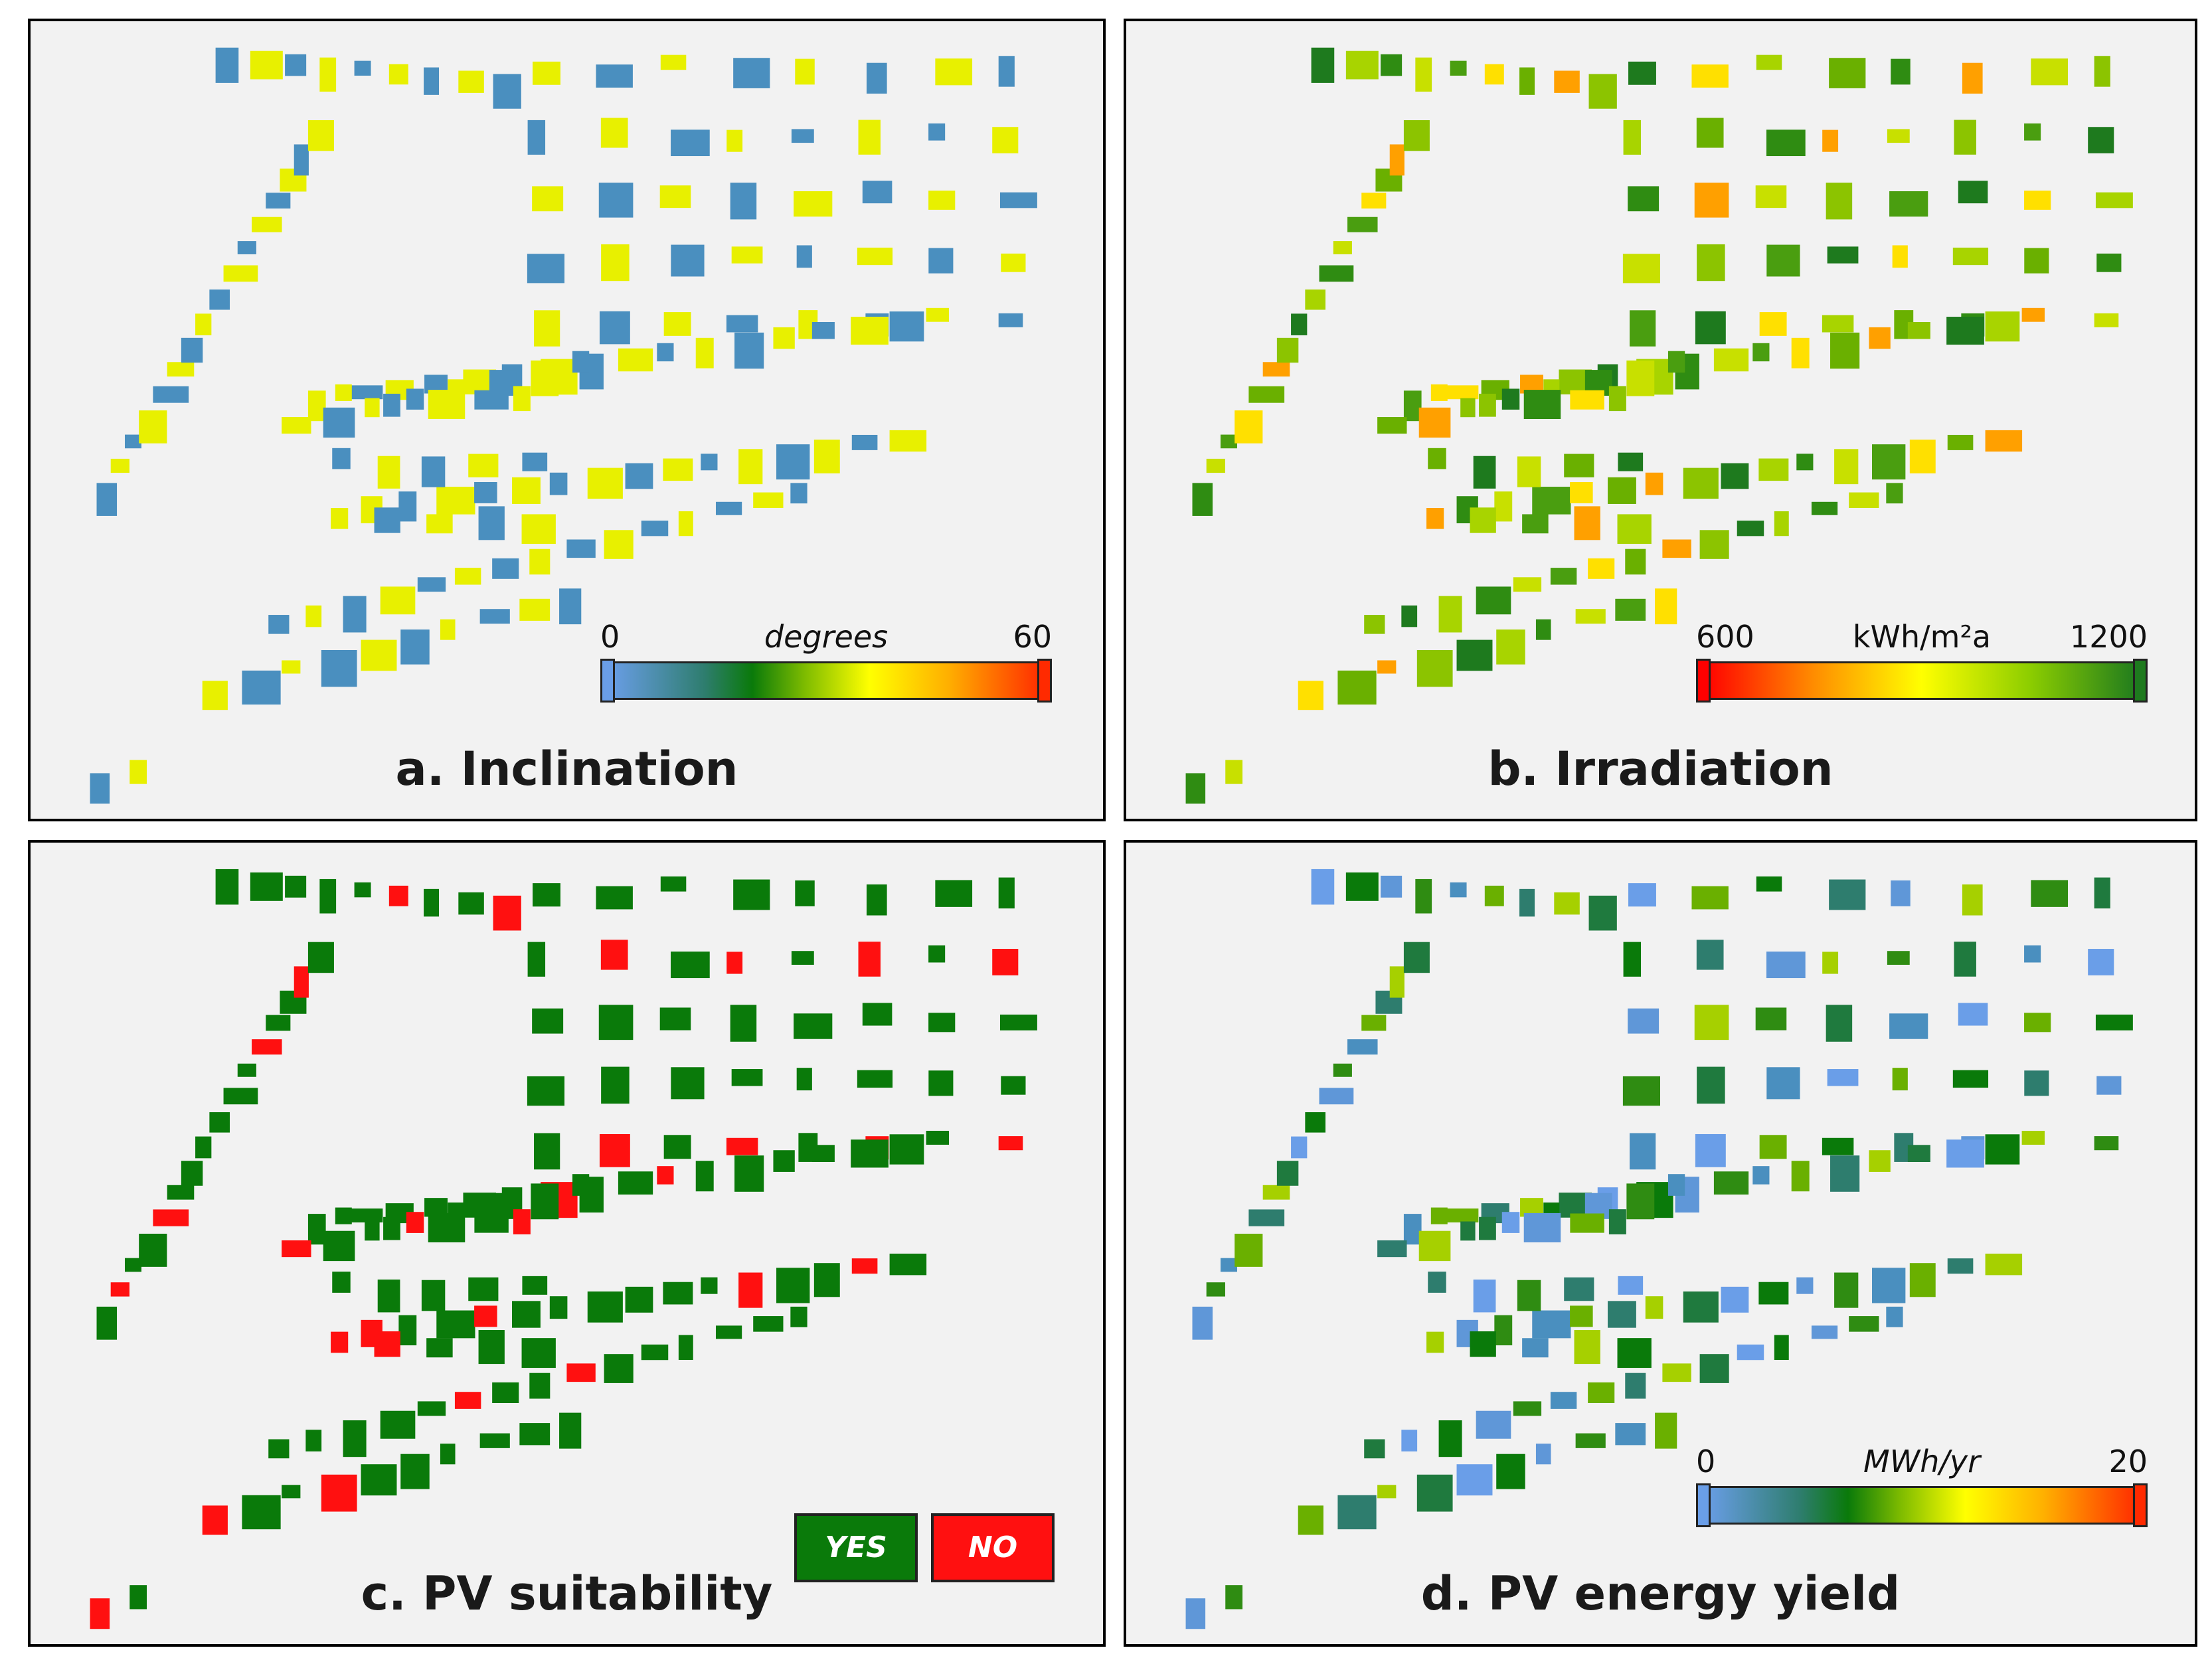 The image size is (2212, 1662). Describe the element at coordinates (1703, 1505) in the screenshot. I see `legend-min-cap` at that location.